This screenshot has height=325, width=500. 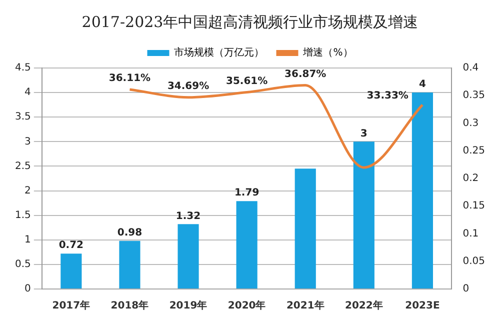 What do you see at coordinates (466, 289) in the screenshot?
I see `y2-tick-label: 0` at bounding box center [466, 289].